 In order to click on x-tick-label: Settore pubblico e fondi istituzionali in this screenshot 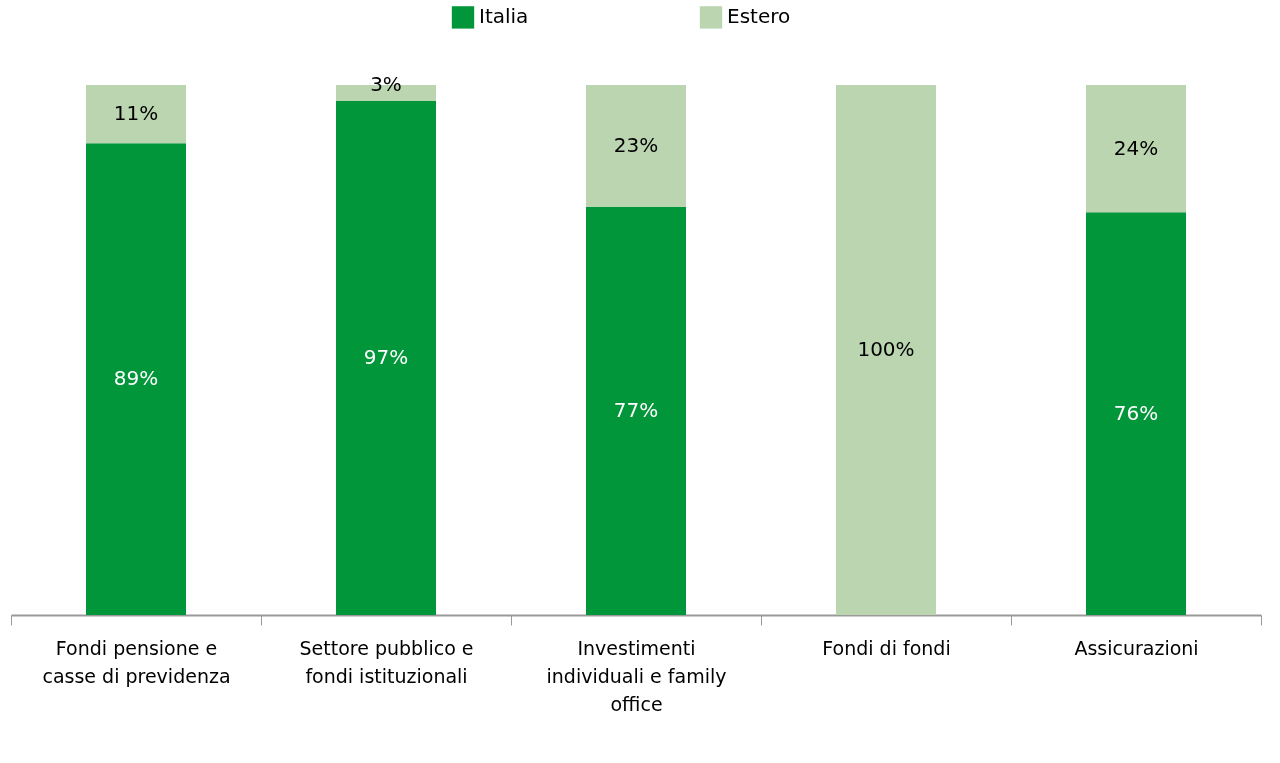, I will do `click(386, 661)`.